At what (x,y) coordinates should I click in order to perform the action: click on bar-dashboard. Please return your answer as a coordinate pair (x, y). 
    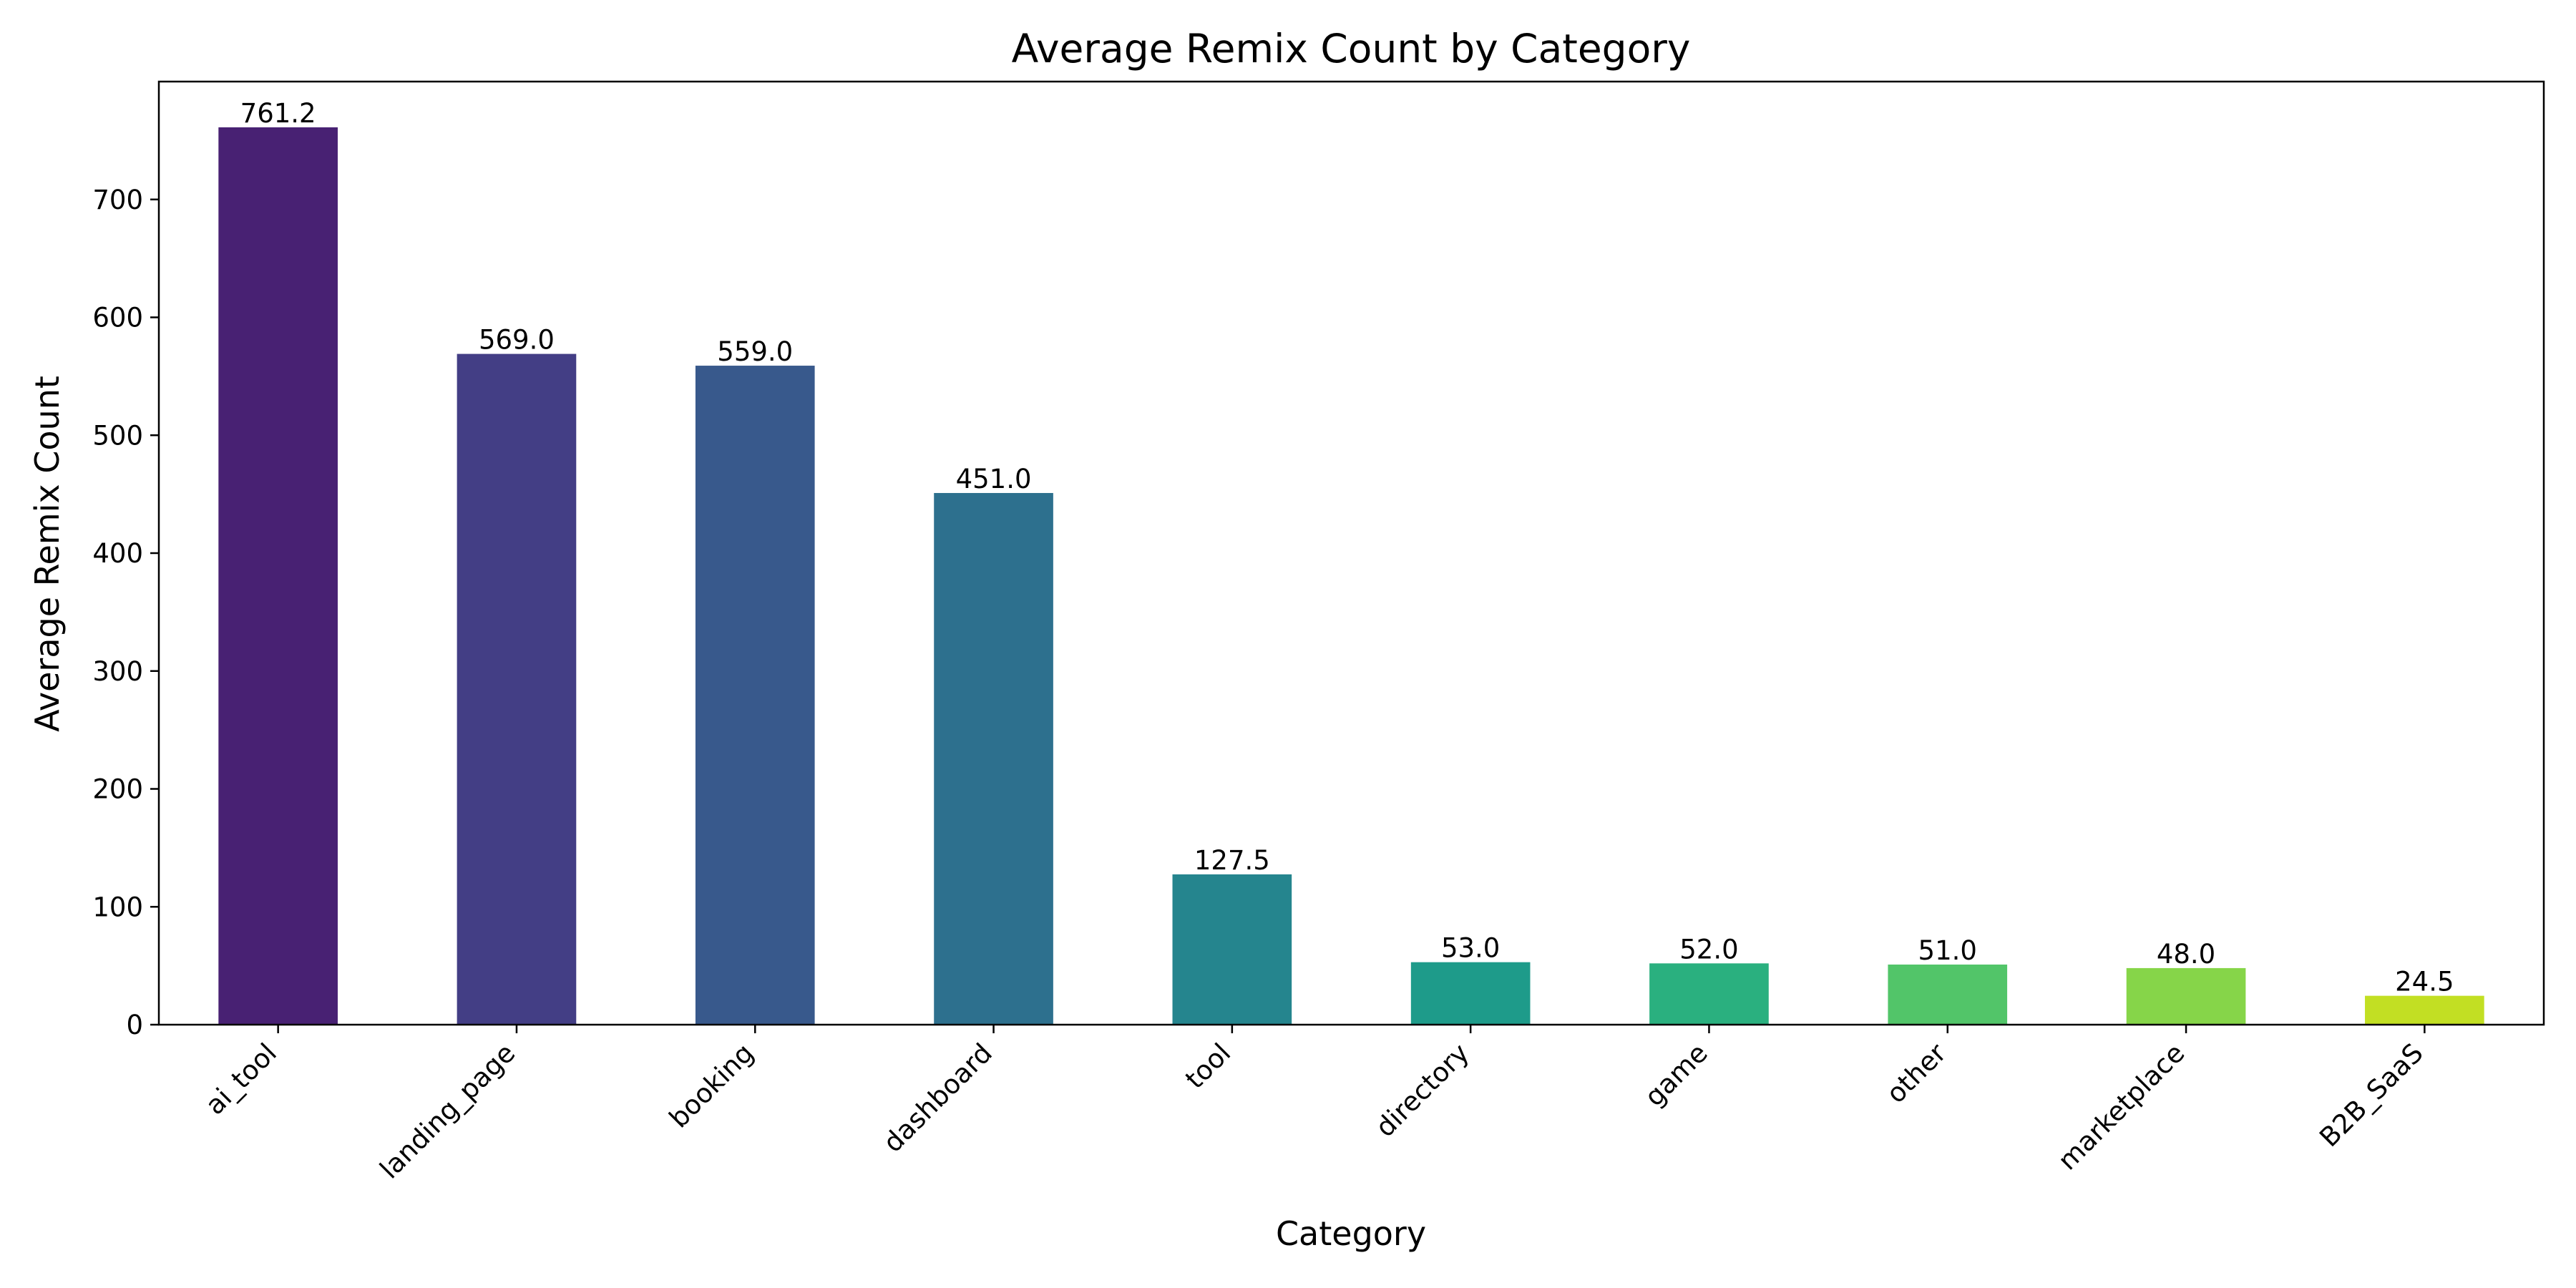
    Looking at the image, I should click on (993, 758).